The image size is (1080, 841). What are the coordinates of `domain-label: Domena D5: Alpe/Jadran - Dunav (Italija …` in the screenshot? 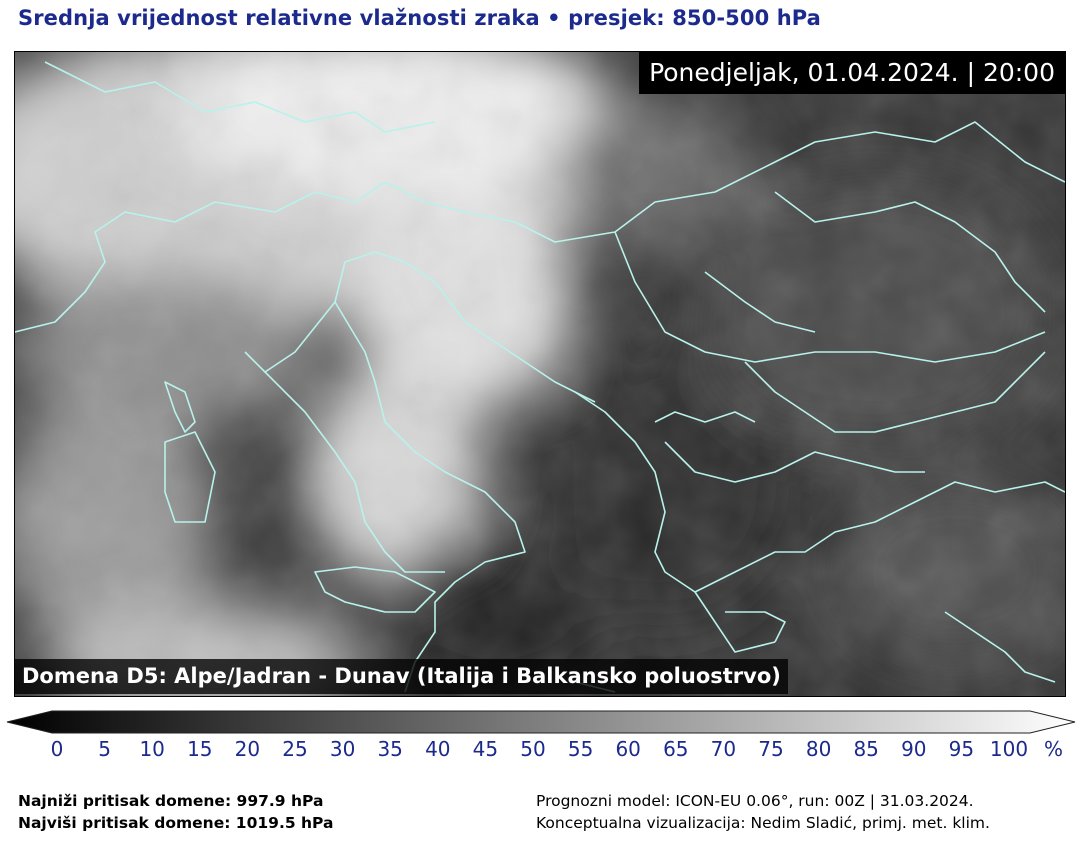 It's located at (401, 676).